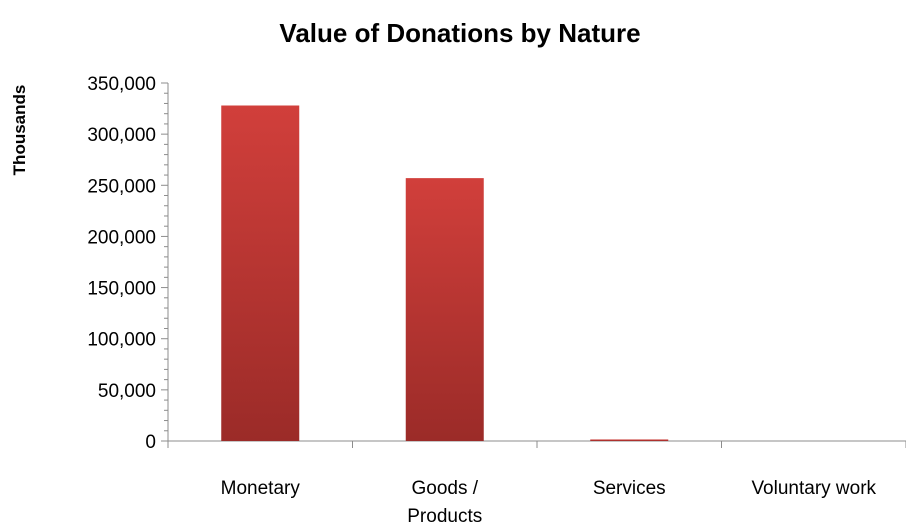 The image size is (906, 525). Describe the element at coordinates (121, 135) in the screenshot. I see `y-tick-label: 300,000` at that location.